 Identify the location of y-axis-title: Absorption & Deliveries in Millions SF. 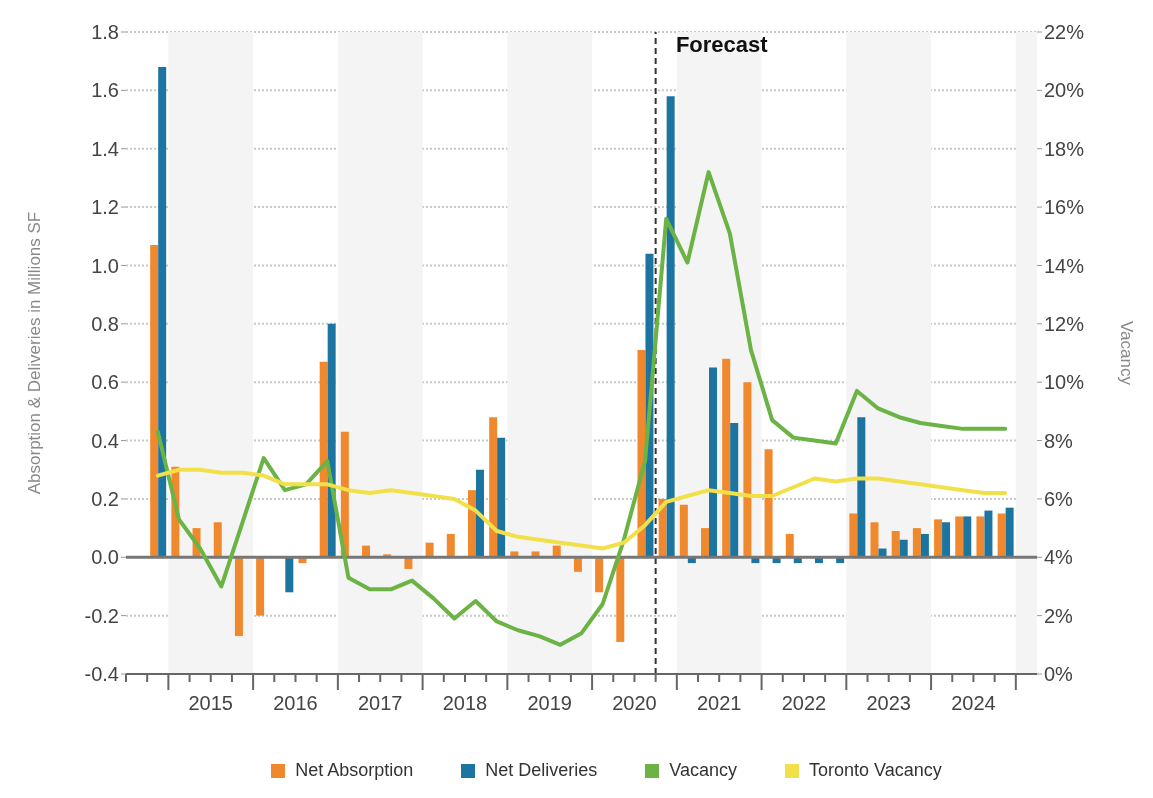
(35, 353).